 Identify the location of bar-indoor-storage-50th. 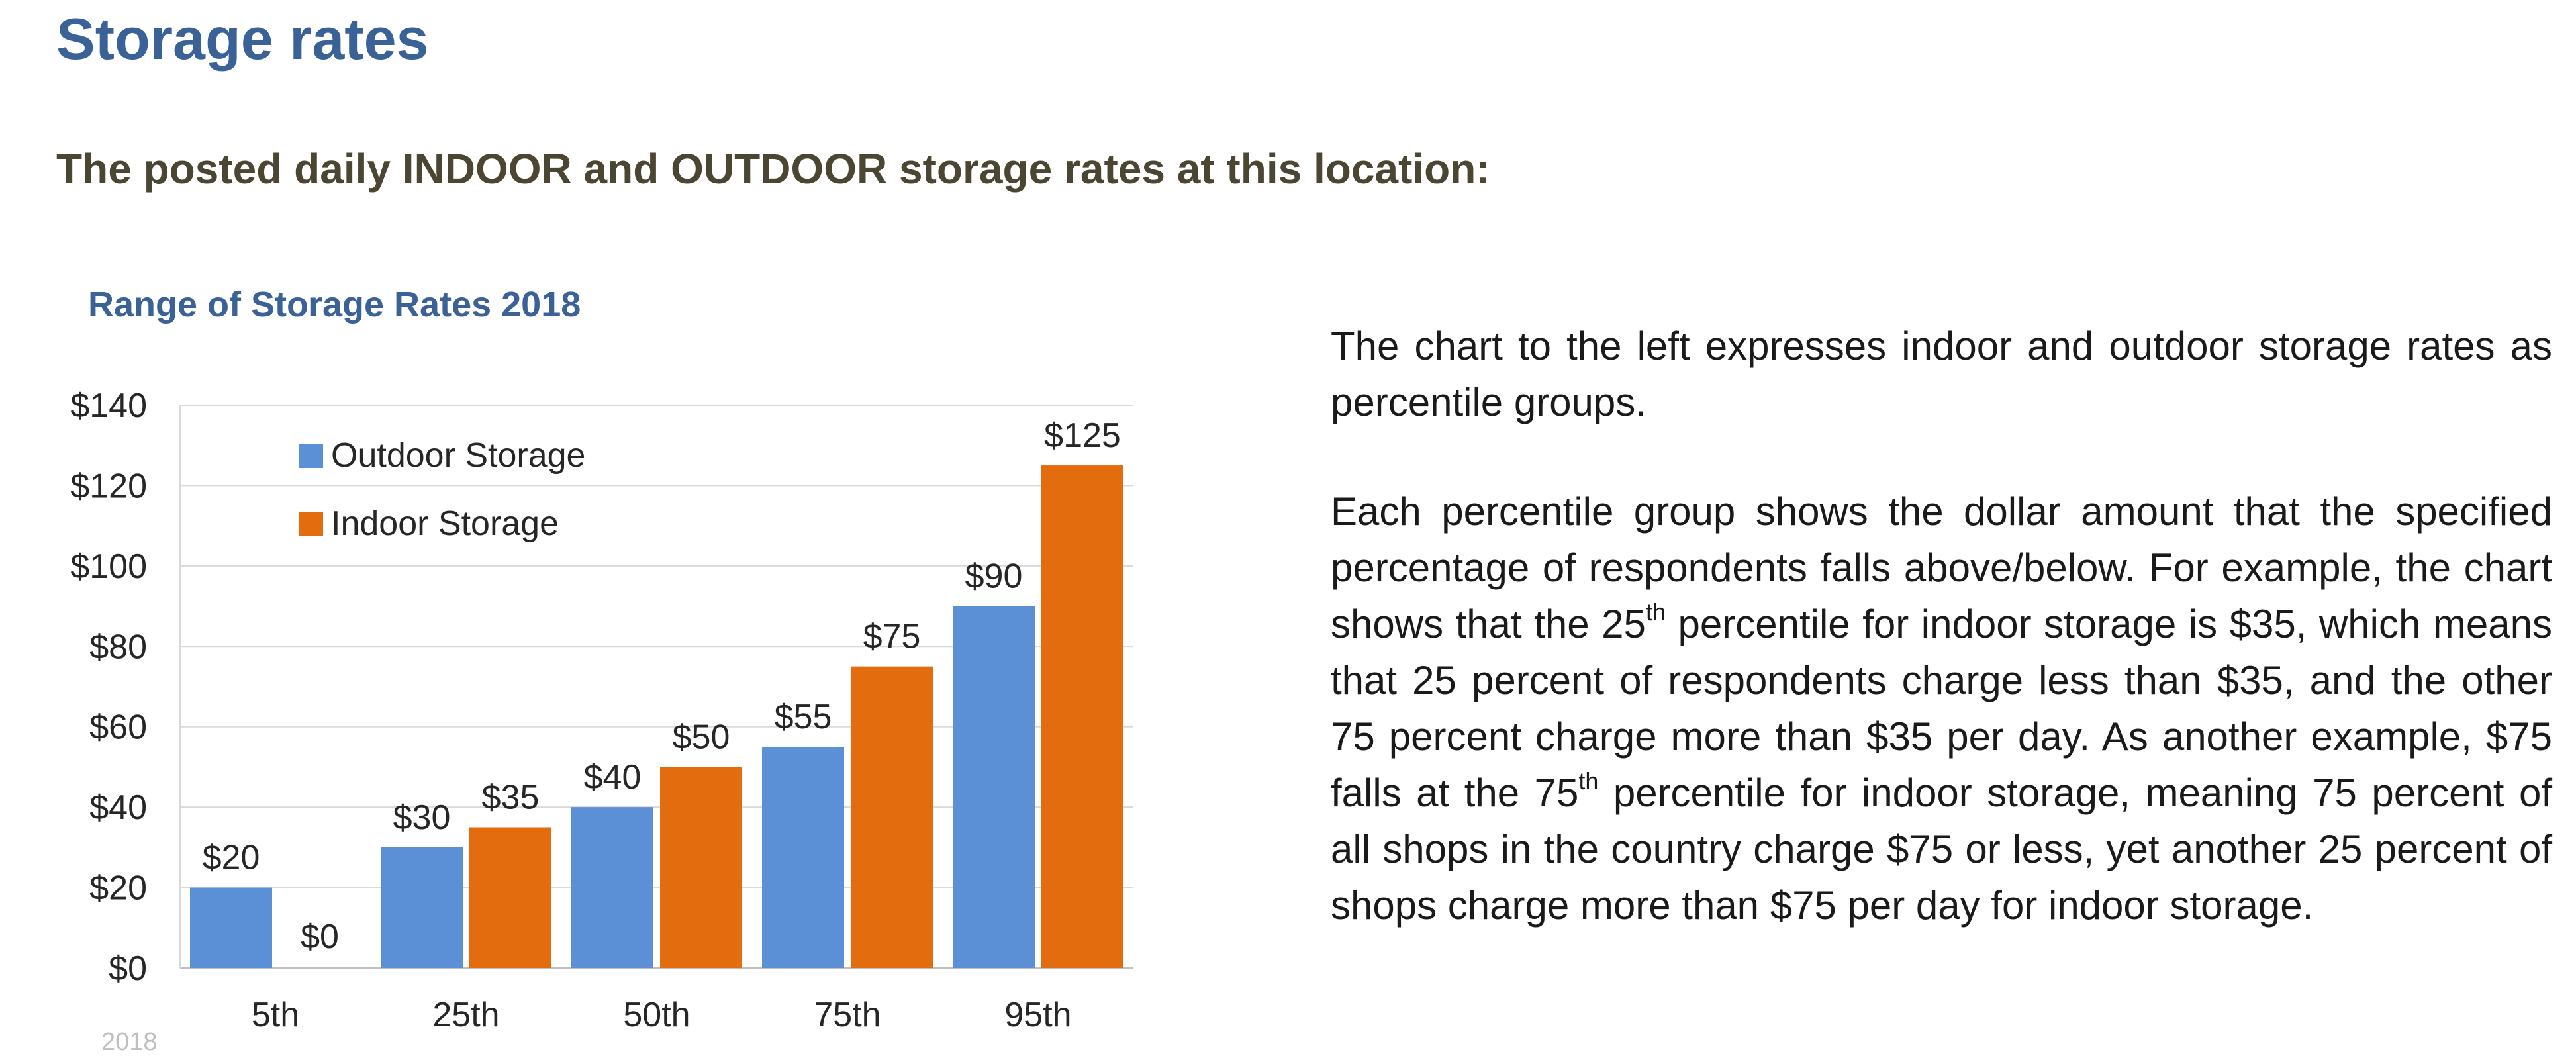
(701, 868).